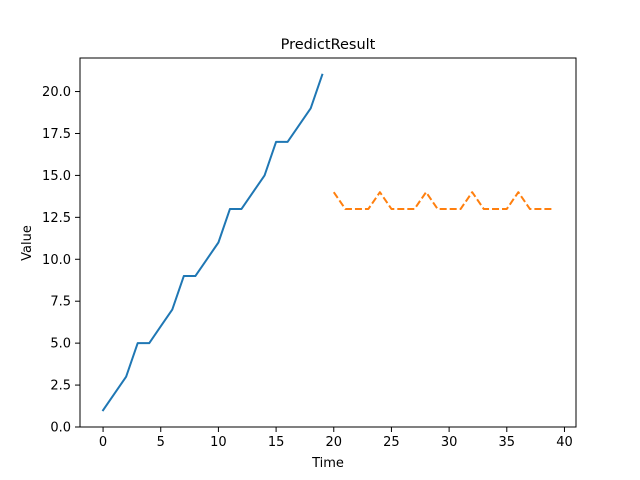  Describe the element at coordinates (327, 463) in the screenshot. I see `x-axis-title: Time` at that location.